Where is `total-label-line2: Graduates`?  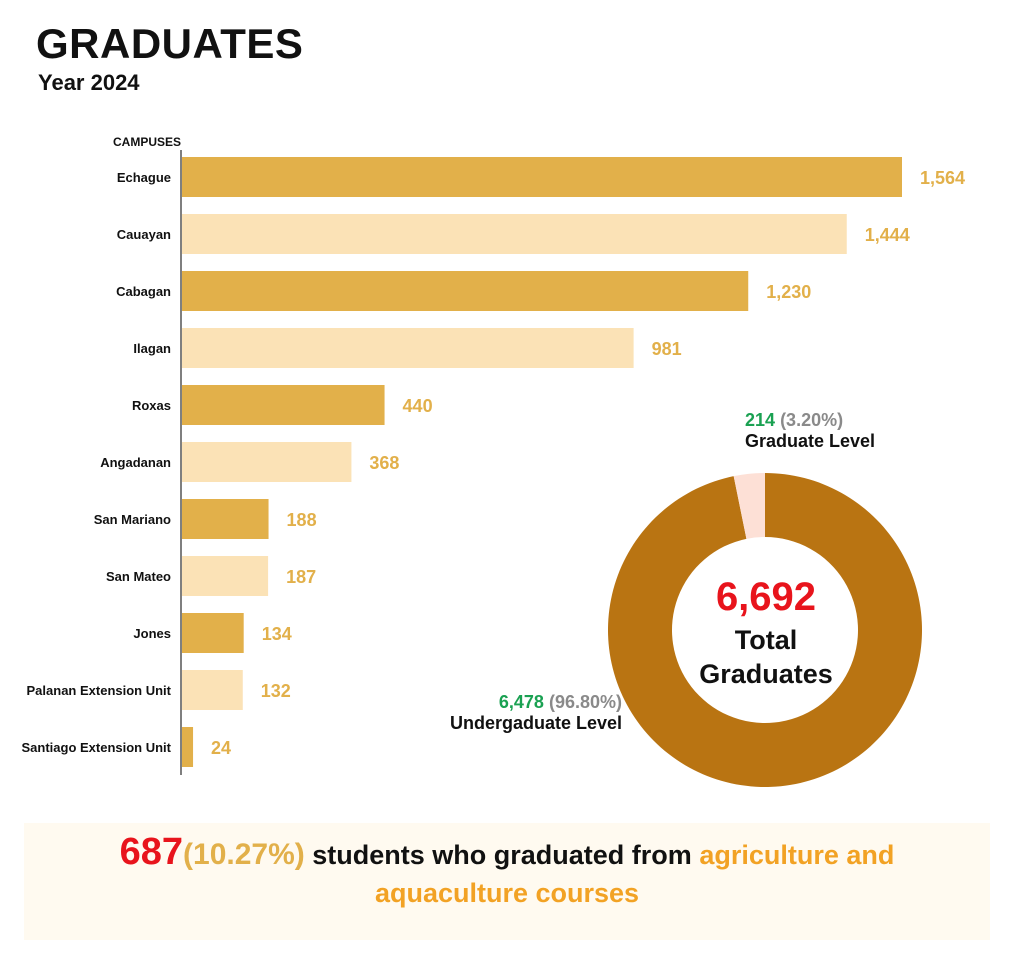
total-label-line2: Graduates is located at coordinates (766, 674).